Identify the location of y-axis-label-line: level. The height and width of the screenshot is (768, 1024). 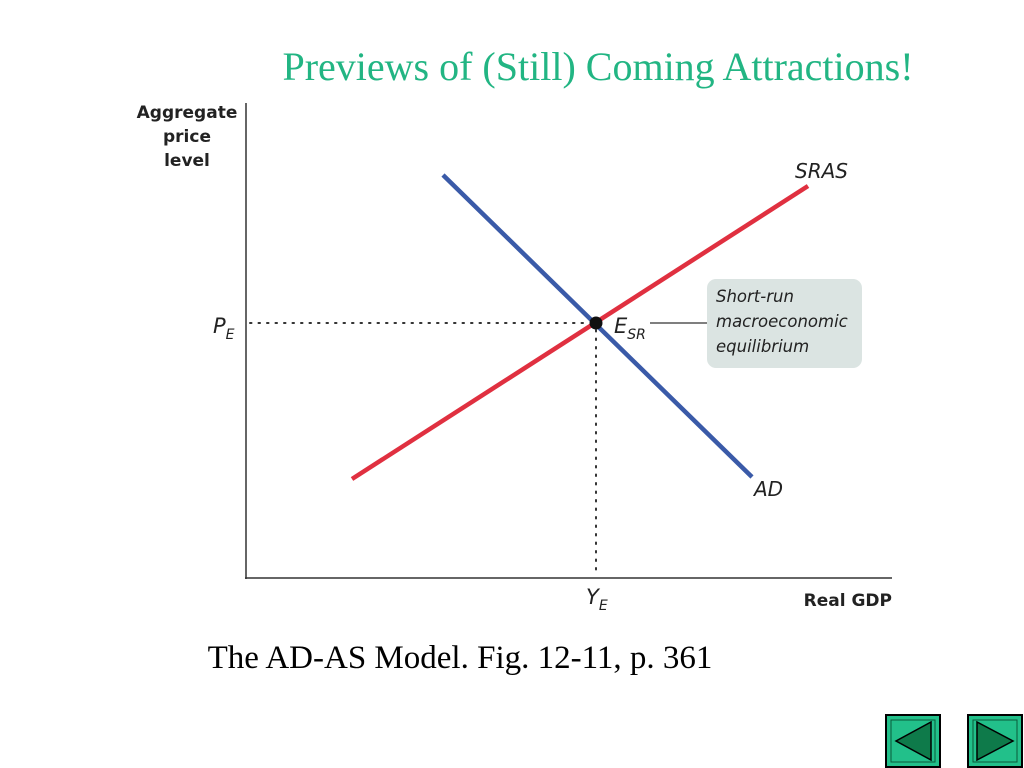
(187, 161).